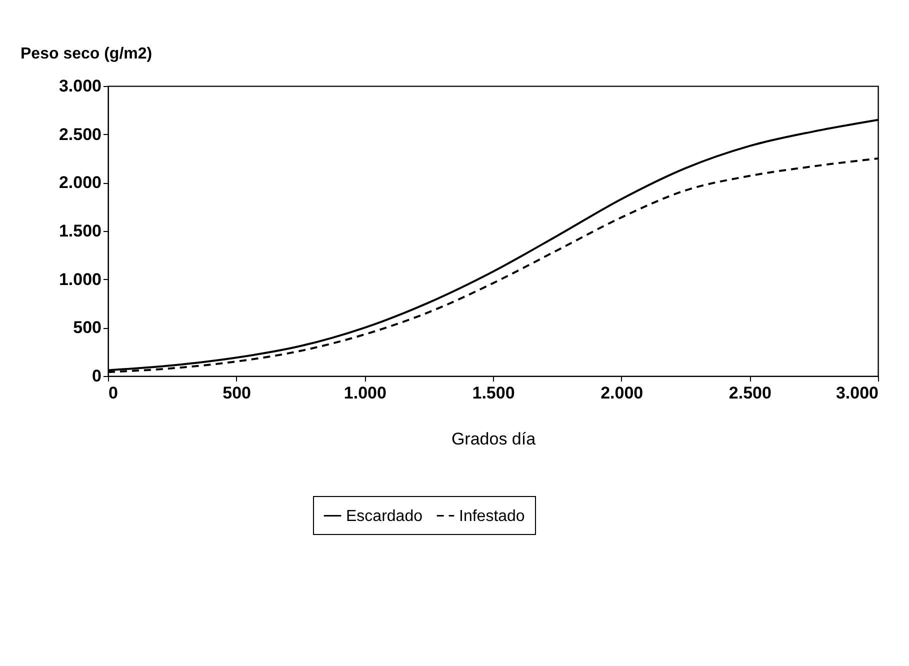 The width and height of the screenshot is (909, 666). I want to click on x-tick-label: 500, so click(237, 393).